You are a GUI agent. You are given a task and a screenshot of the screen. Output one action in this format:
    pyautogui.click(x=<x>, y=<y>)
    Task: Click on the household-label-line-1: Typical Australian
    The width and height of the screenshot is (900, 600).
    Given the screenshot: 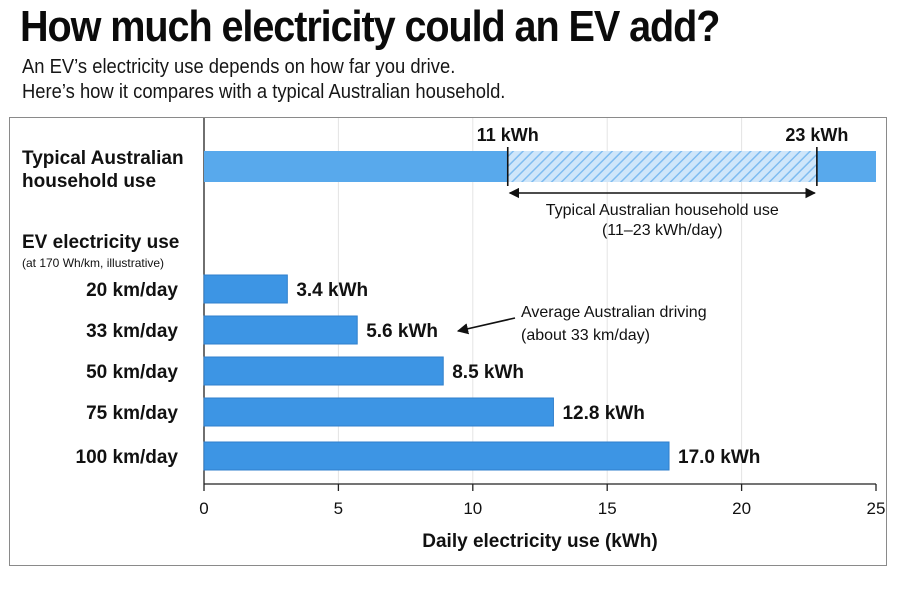 What is the action you would take?
    pyautogui.click(x=103, y=158)
    